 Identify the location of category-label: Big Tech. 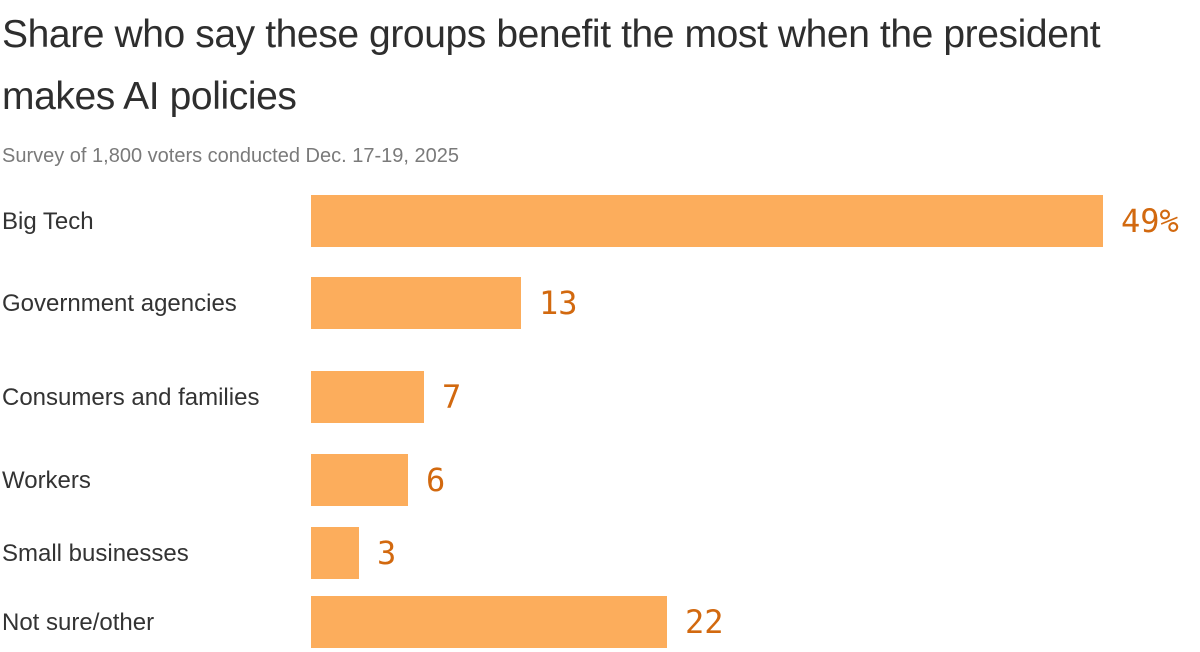
(48, 221).